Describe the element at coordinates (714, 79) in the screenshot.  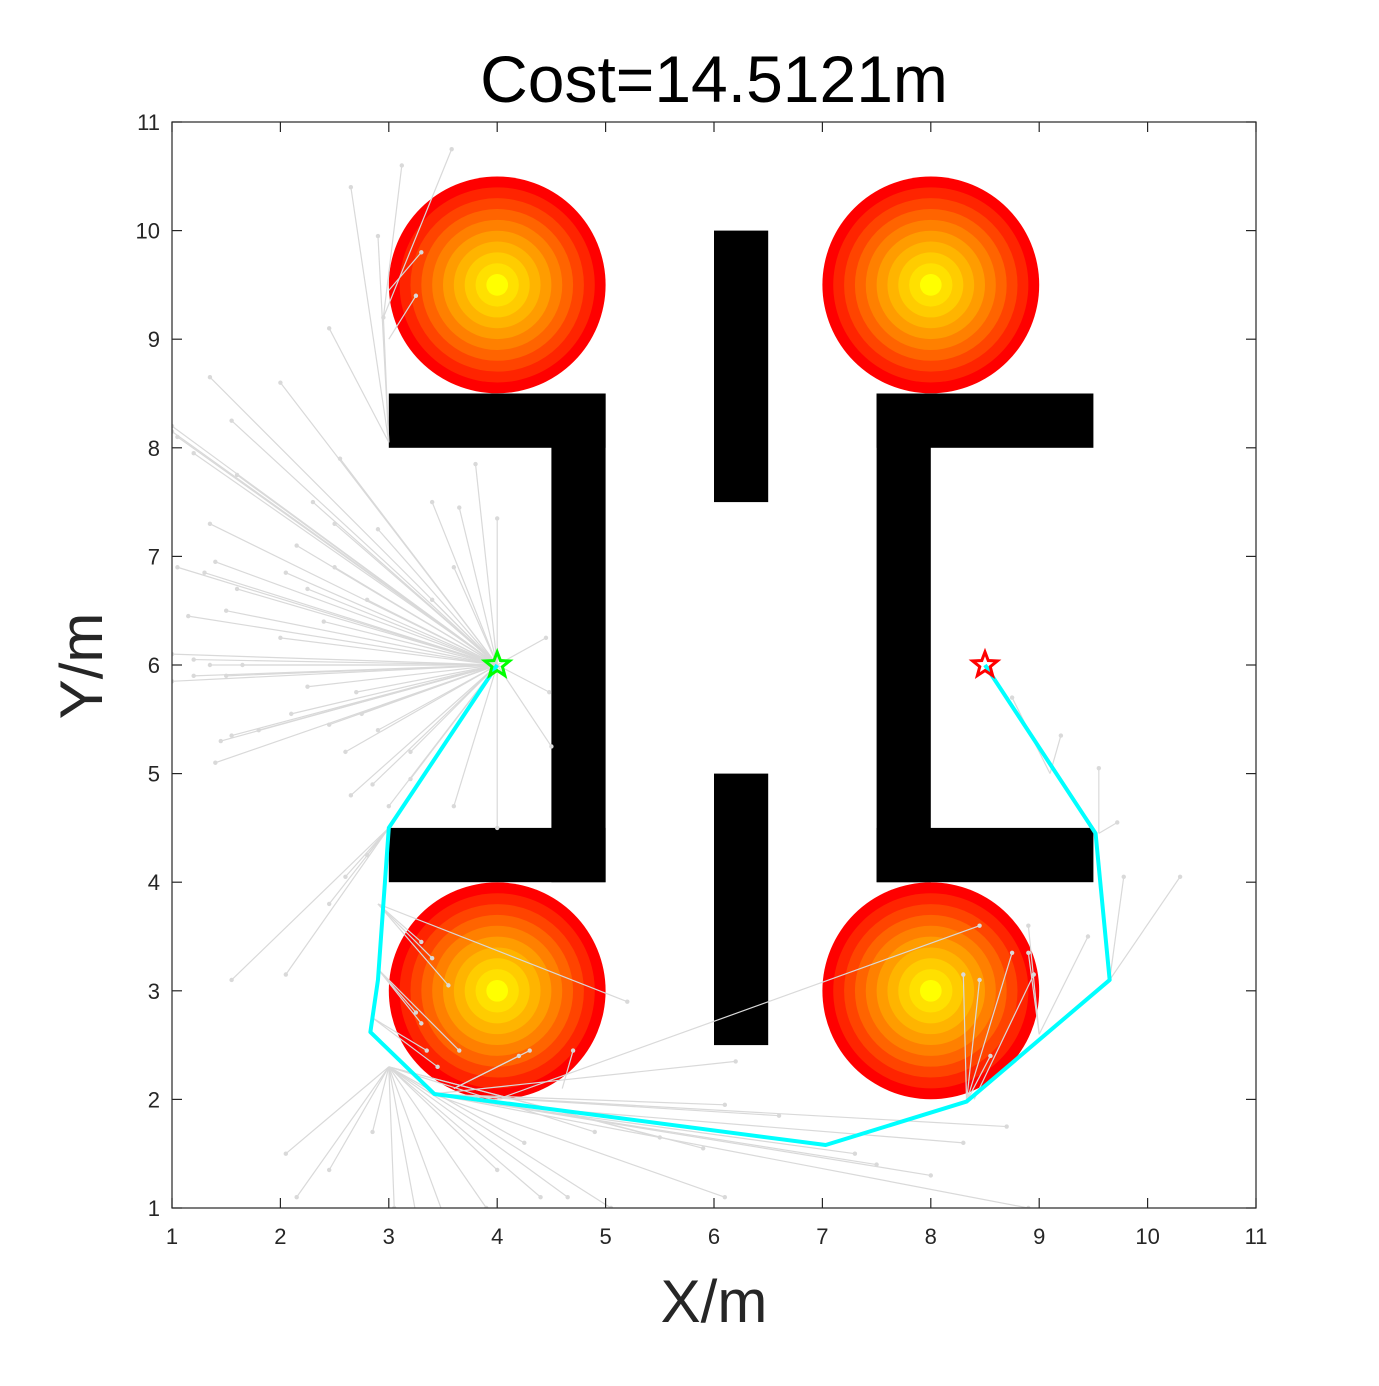
I see `chart-title: Cost=14.5121m` at that location.